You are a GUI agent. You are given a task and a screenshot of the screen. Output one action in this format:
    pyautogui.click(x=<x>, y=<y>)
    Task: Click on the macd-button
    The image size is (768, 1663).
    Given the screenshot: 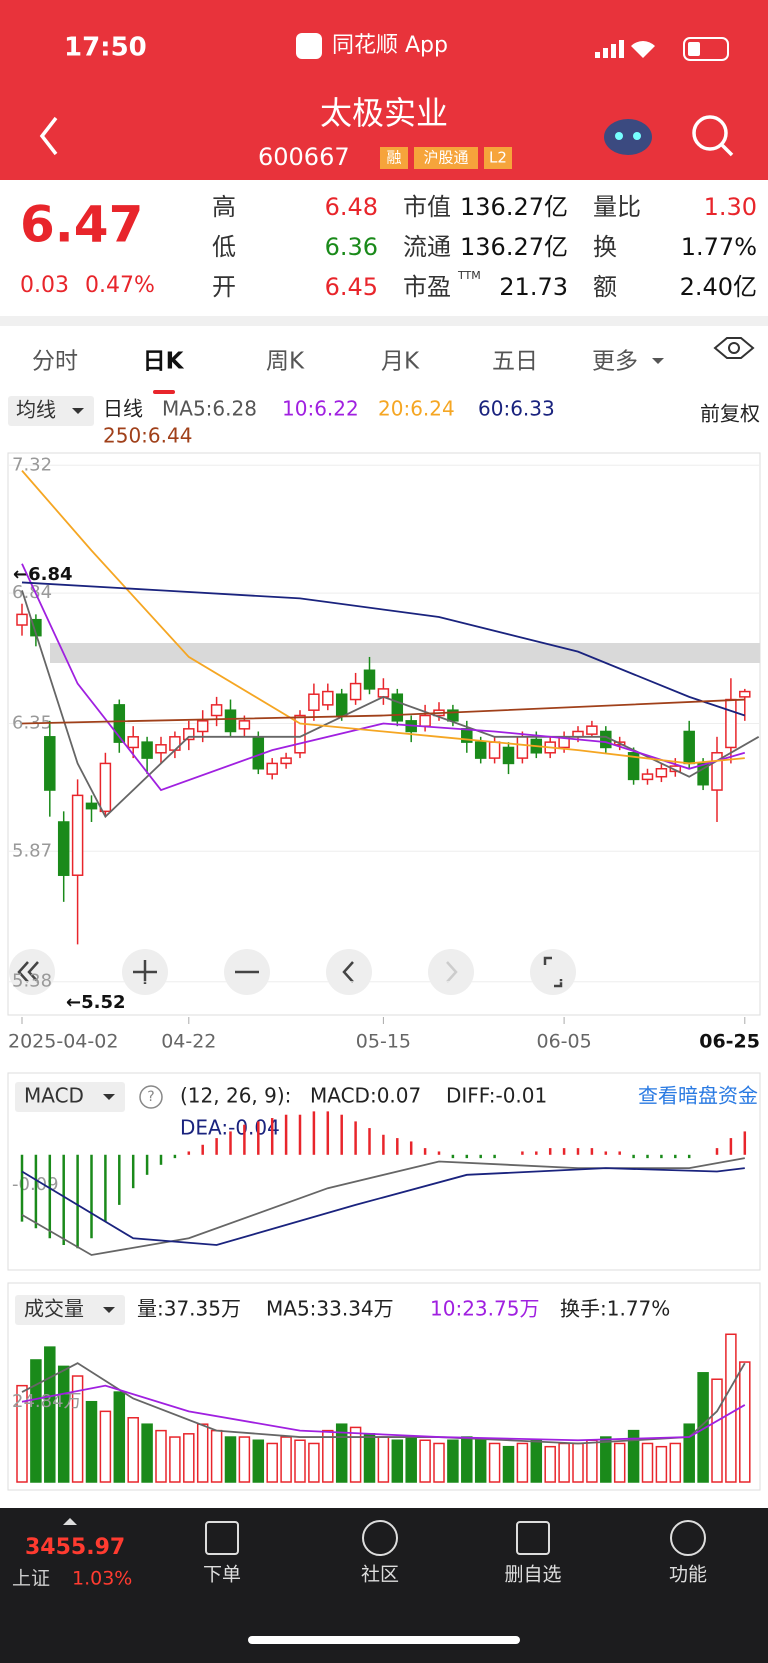 What is the action you would take?
    pyautogui.click(x=70, y=1097)
    